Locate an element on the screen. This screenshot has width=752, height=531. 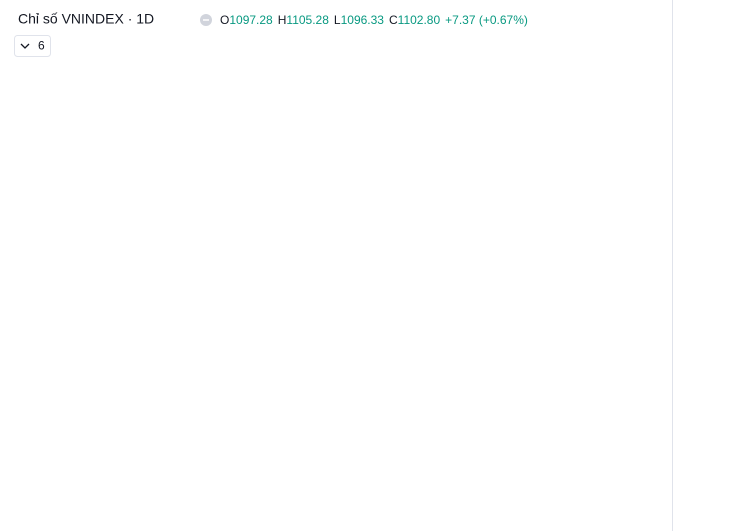
legend-key: H is located at coordinates (282, 20).